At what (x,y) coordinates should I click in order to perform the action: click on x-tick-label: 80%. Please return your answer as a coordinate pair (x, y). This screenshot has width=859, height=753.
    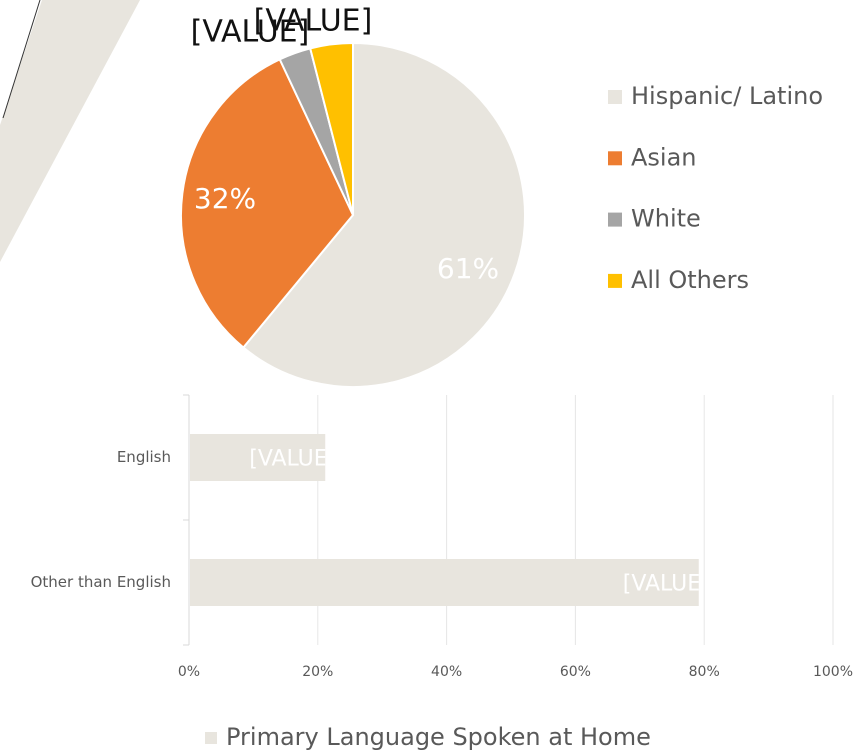
    Looking at the image, I should click on (704, 672).